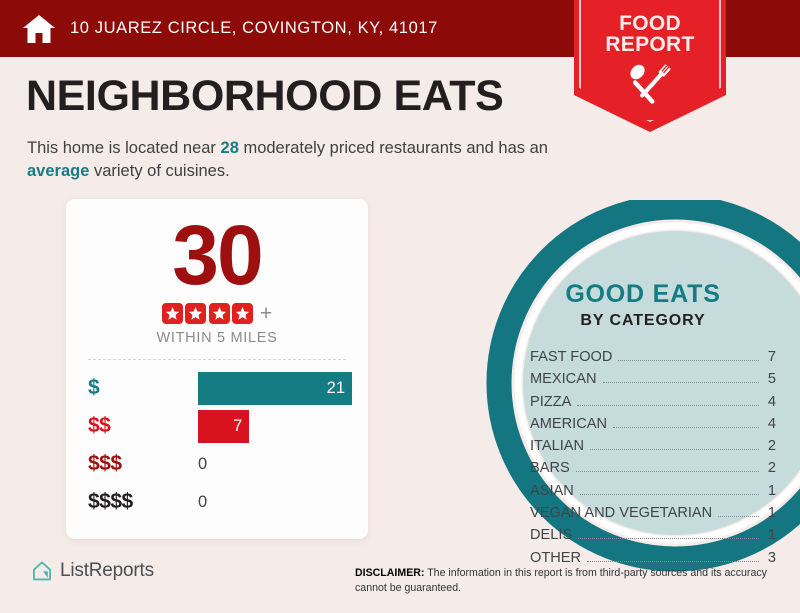  What do you see at coordinates (771, 557) in the screenshot?
I see `category-count: 3` at bounding box center [771, 557].